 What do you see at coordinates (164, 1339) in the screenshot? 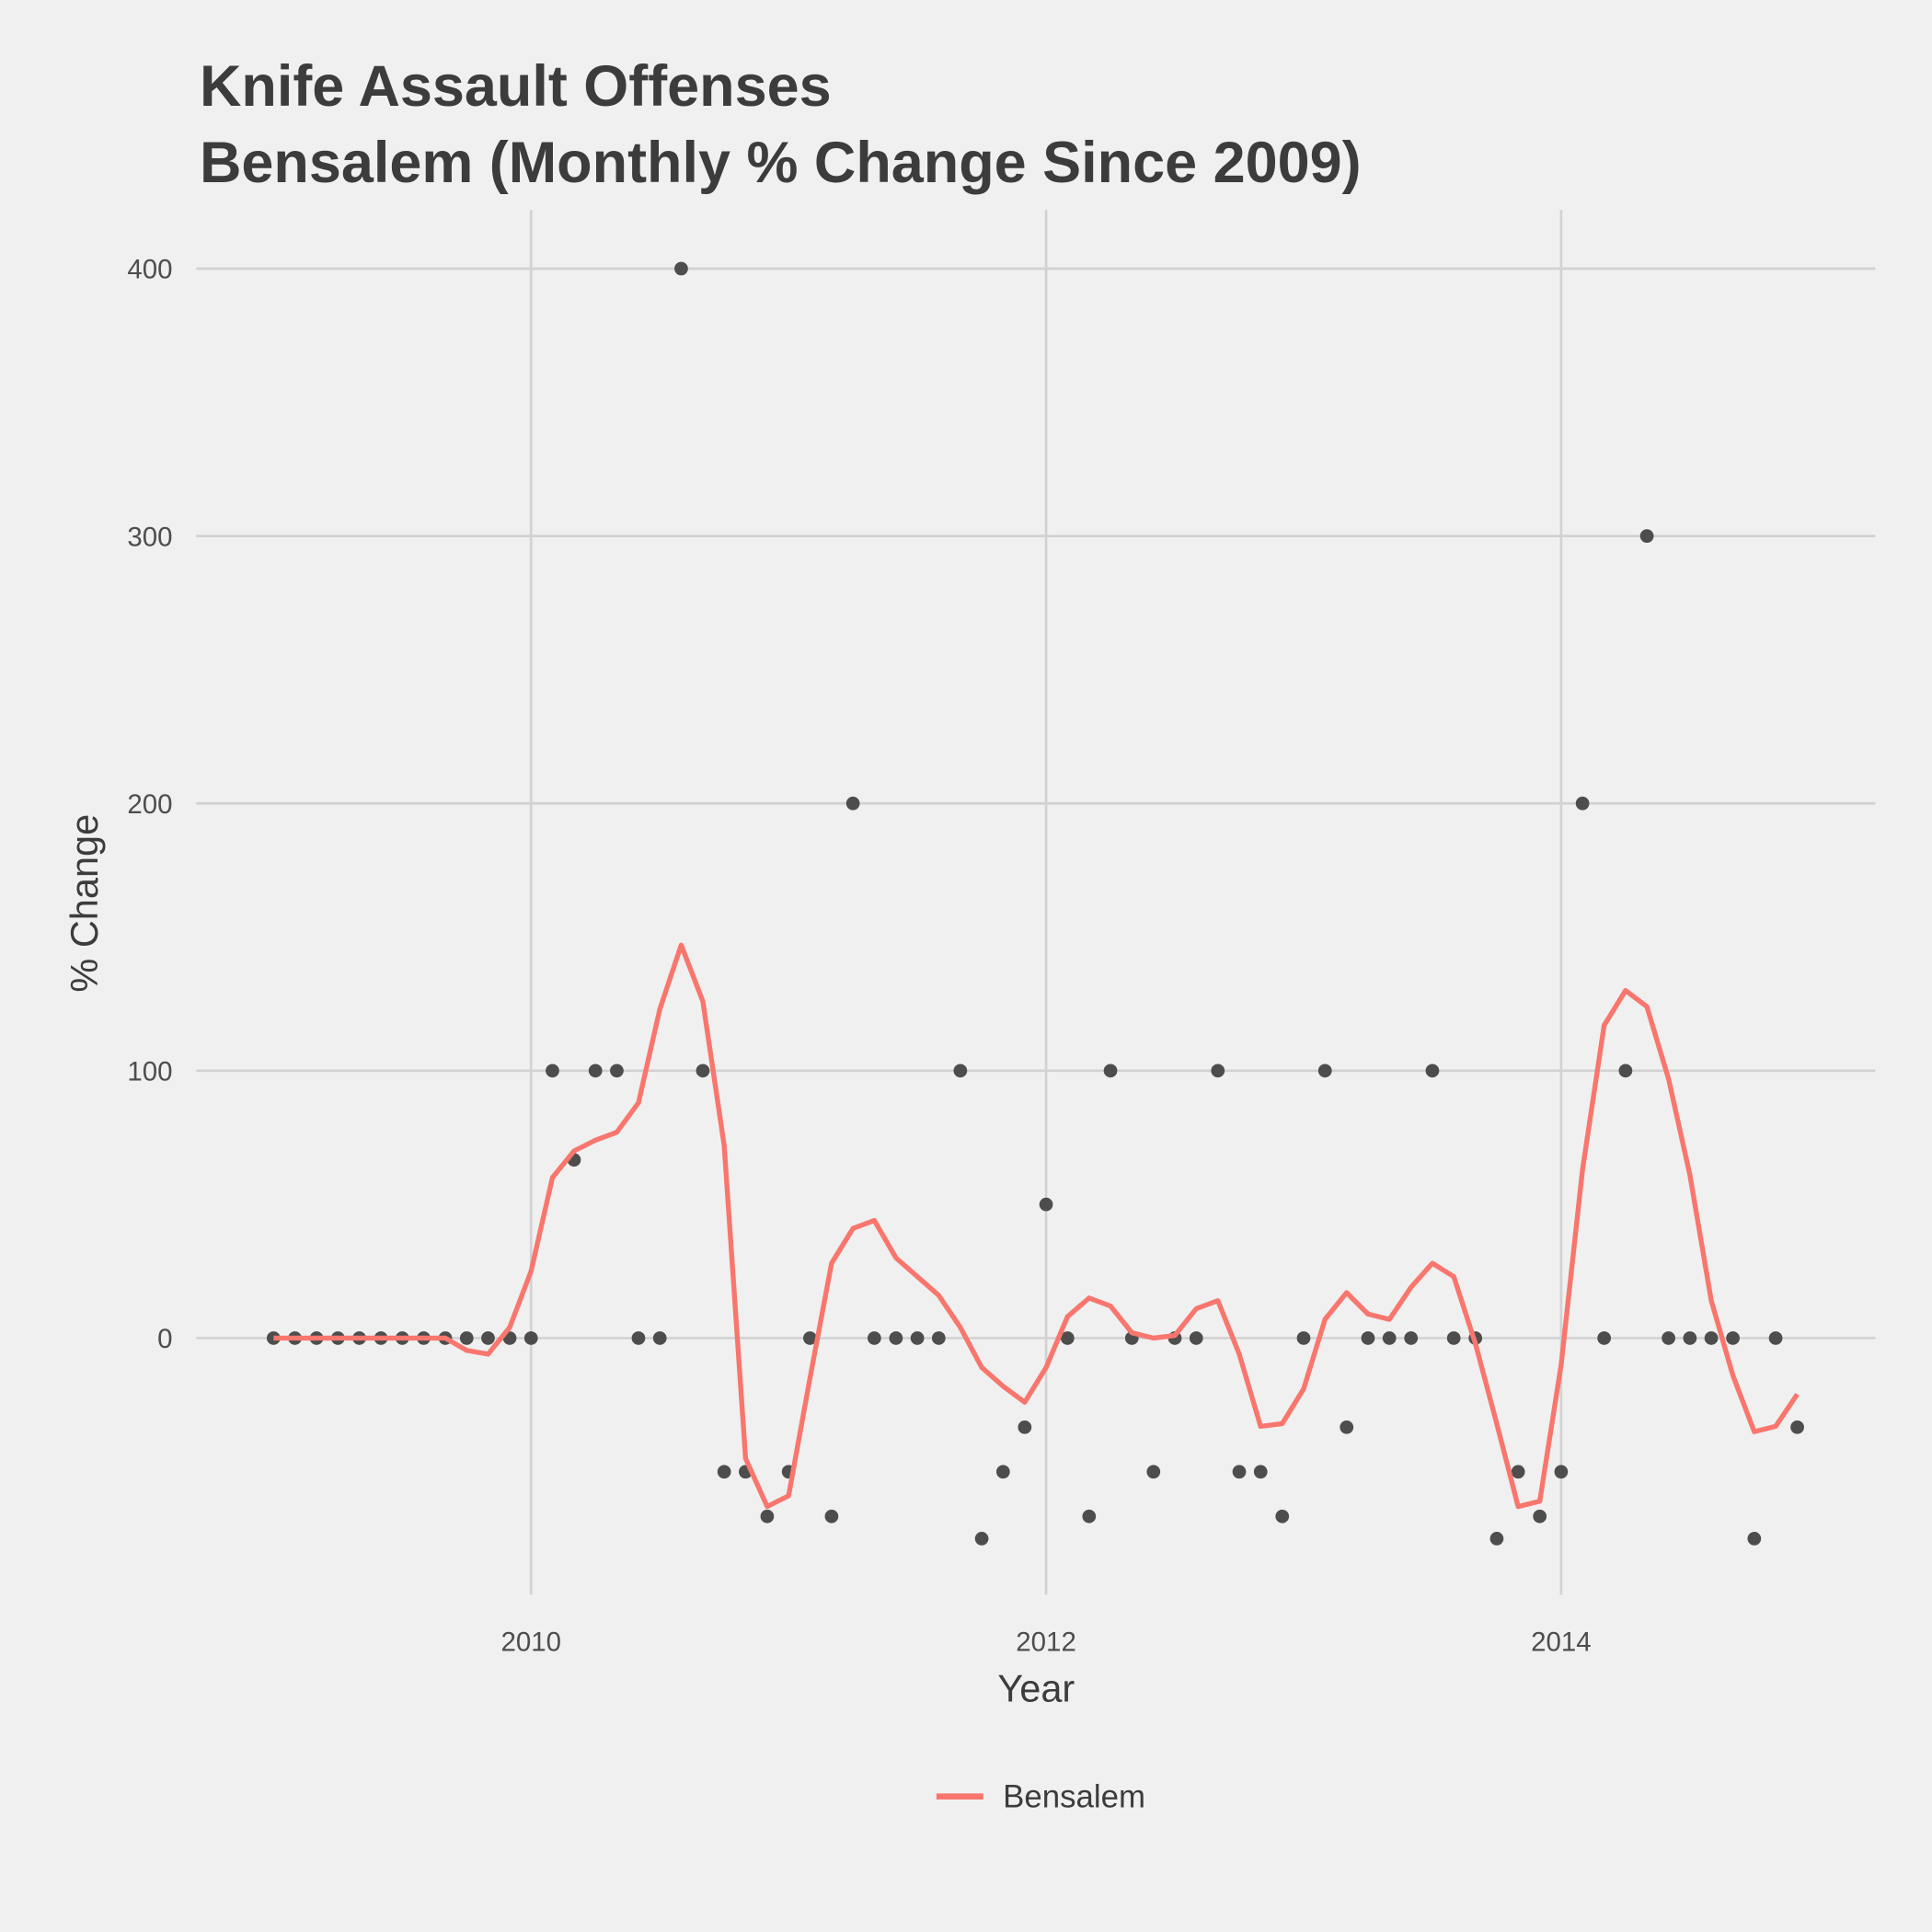
I see `y-tick-label: 0` at bounding box center [164, 1339].